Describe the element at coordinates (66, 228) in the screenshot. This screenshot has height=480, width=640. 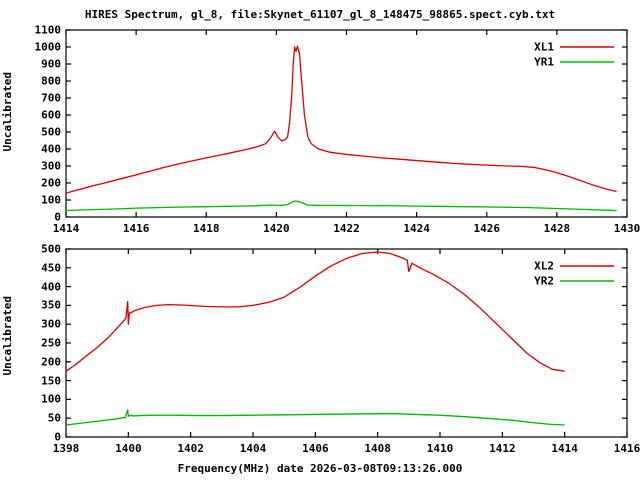
I see `x-tick-label-top: 1414` at that location.